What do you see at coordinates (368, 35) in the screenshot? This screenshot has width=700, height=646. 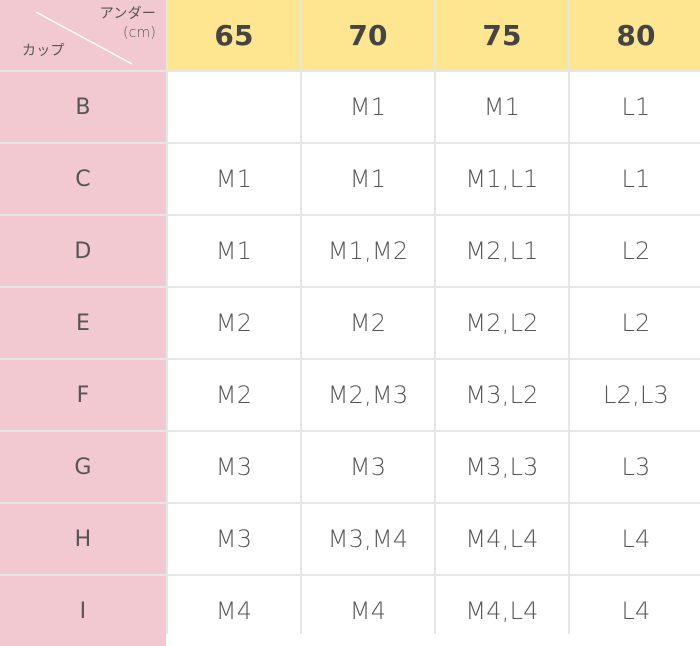 I see `column-header-70: 70` at bounding box center [368, 35].